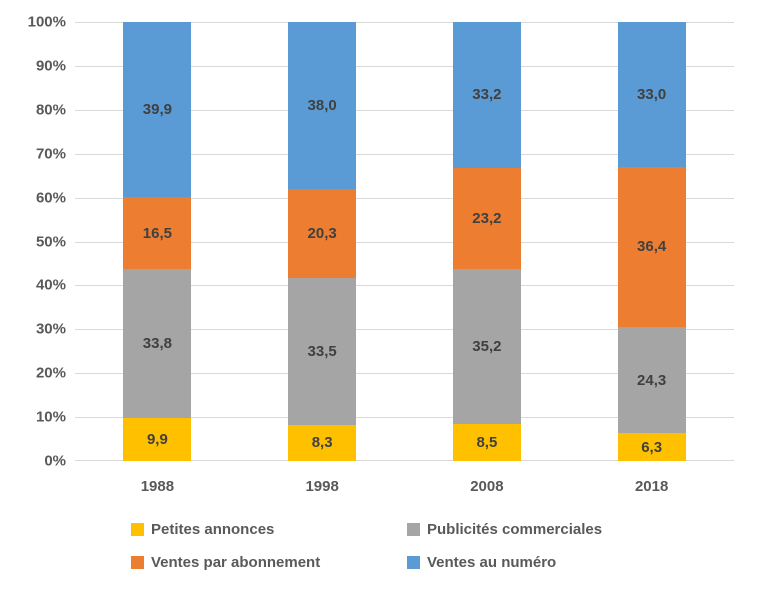 The width and height of the screenshot is (769, 599). What do you see at coordinates (50, 154) in the screenshot?
I see `y-tick-label: 70%` at bounding box center [50, 154].